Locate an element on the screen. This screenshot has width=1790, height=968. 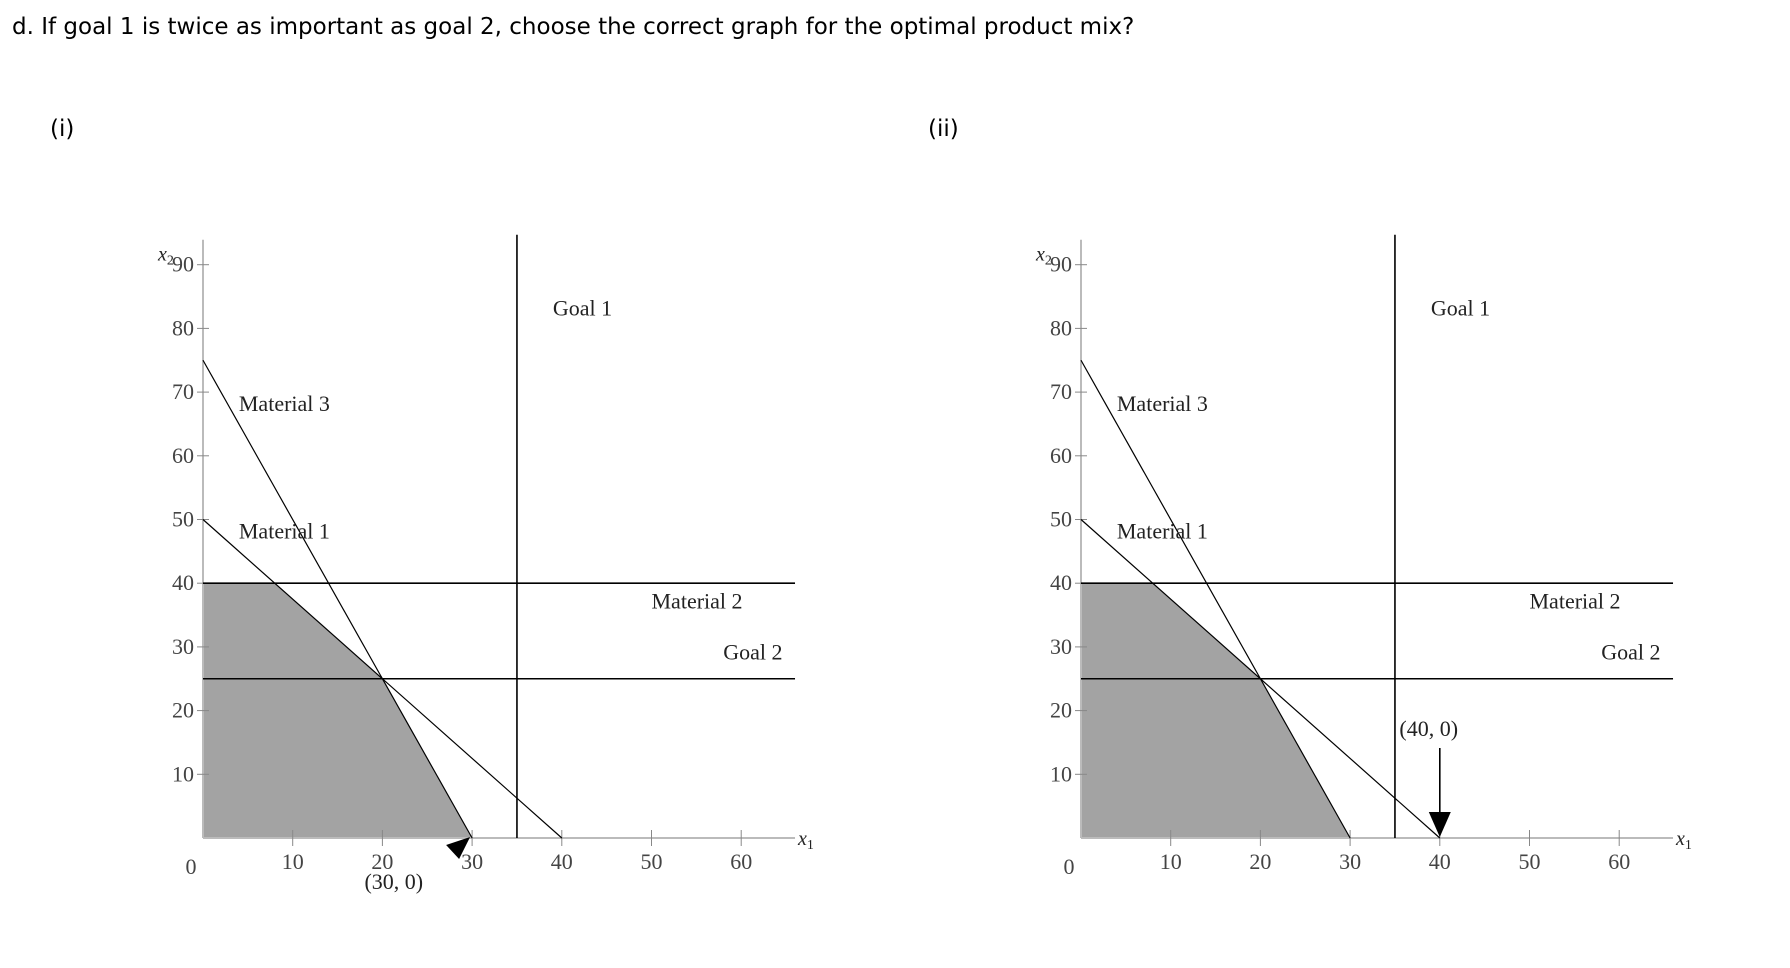
option-label-i: (i) is located at coordinates (62, 129).